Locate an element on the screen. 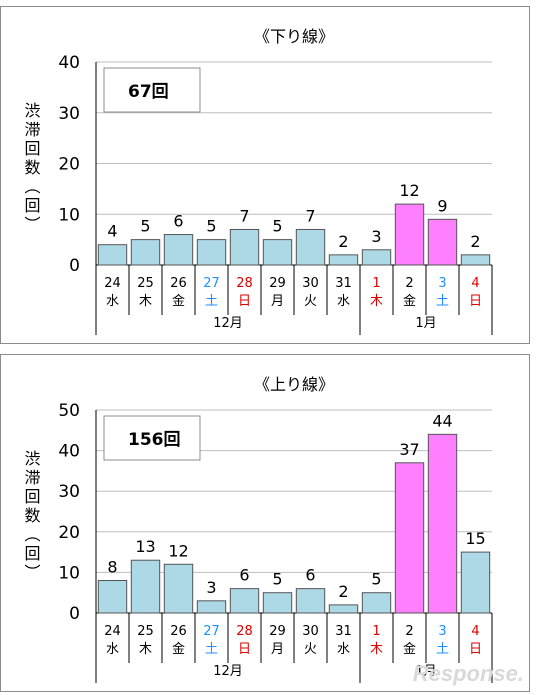 The image size is (536, 695). x-tick-day: 1 is located at coordinates (376, 631).